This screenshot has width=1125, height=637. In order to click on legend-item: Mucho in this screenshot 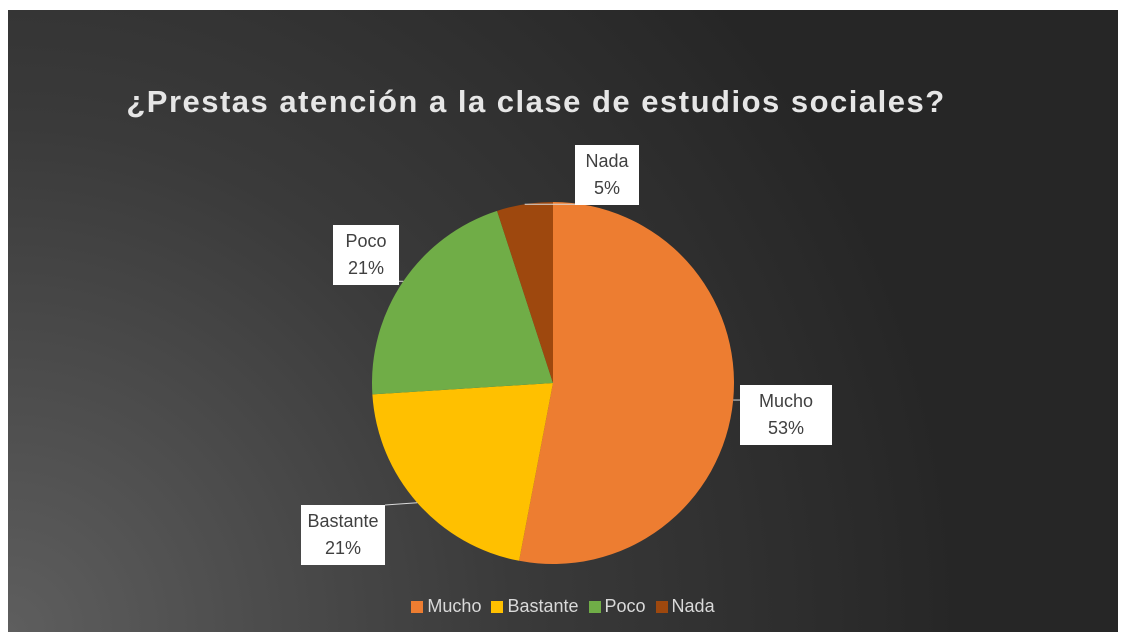, I will do `click(446, 606)`.